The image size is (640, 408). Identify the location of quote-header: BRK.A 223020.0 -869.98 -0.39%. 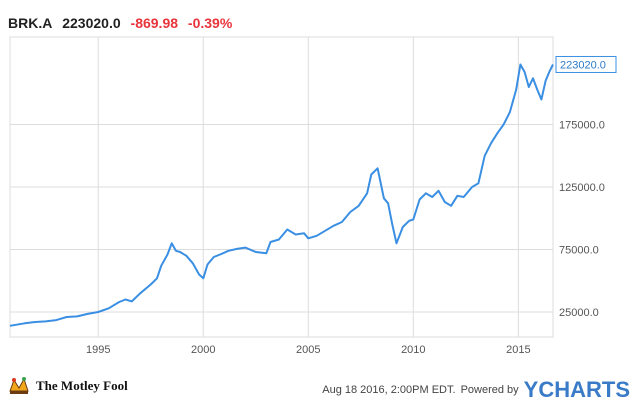
(123, 23).